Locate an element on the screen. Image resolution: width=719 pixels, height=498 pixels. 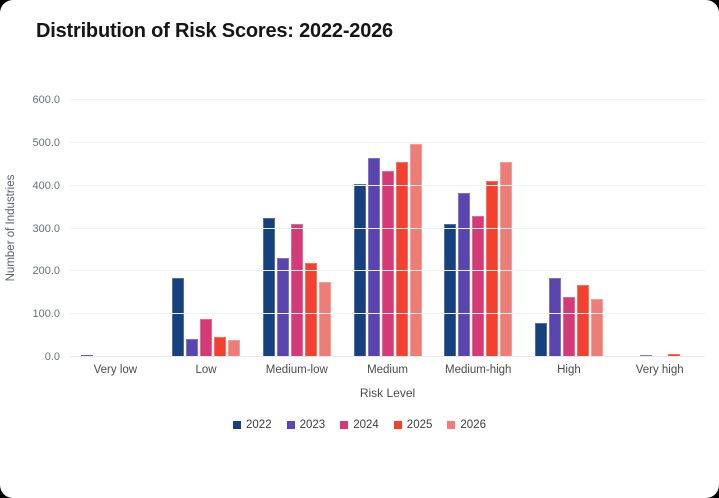
bar-2026-low is located at coordinates (234, 348).